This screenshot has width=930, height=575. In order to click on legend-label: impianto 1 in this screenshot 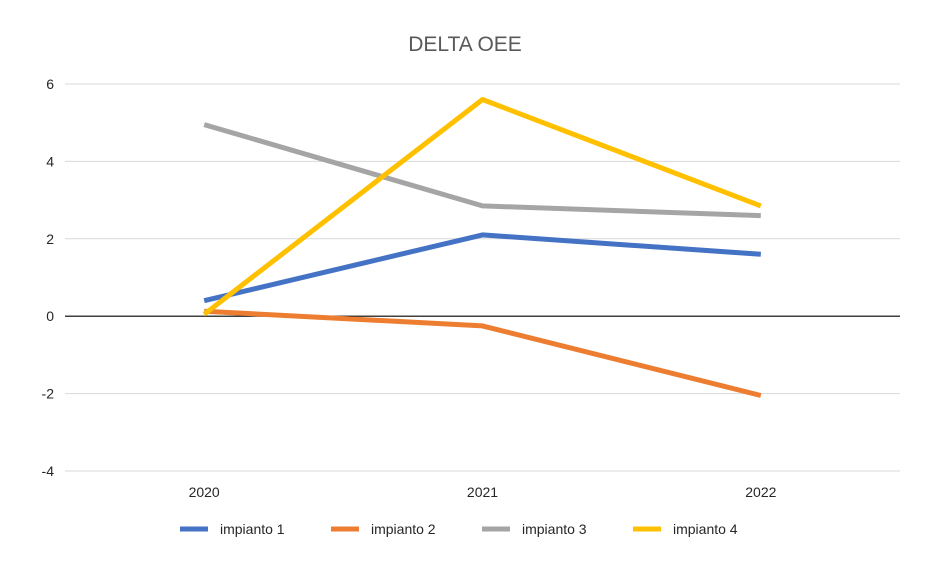, I will do `click(252, 529)`.